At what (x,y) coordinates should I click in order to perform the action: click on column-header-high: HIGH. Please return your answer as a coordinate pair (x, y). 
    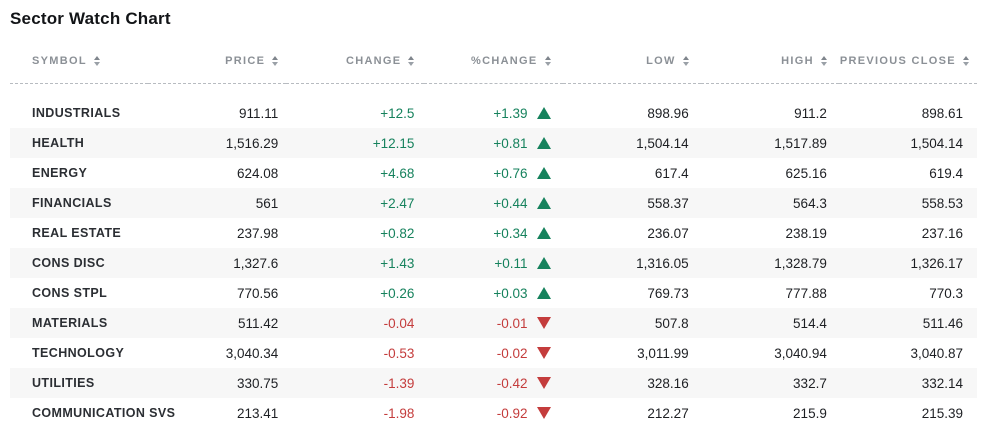
    Looking at the image, I should click on (769, 61).